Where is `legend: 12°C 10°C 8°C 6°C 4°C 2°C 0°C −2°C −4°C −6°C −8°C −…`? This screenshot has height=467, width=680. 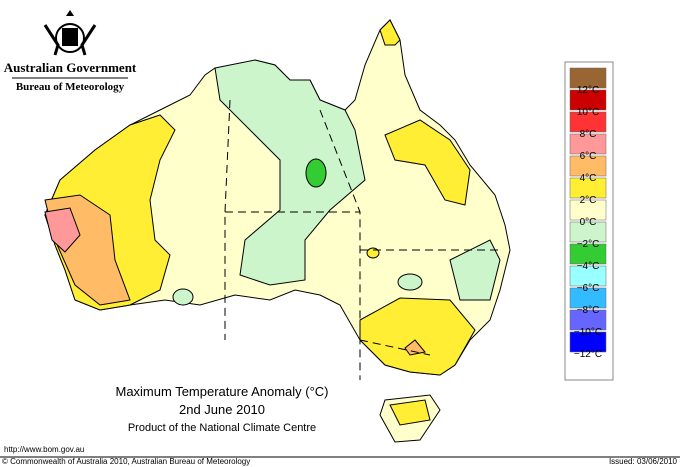 legend: 12°C 10°C 8°C 6°C 4°C 2°C 0°C −2°C −4°C −6°C −8°C −… is located at coordinates (588, 213).